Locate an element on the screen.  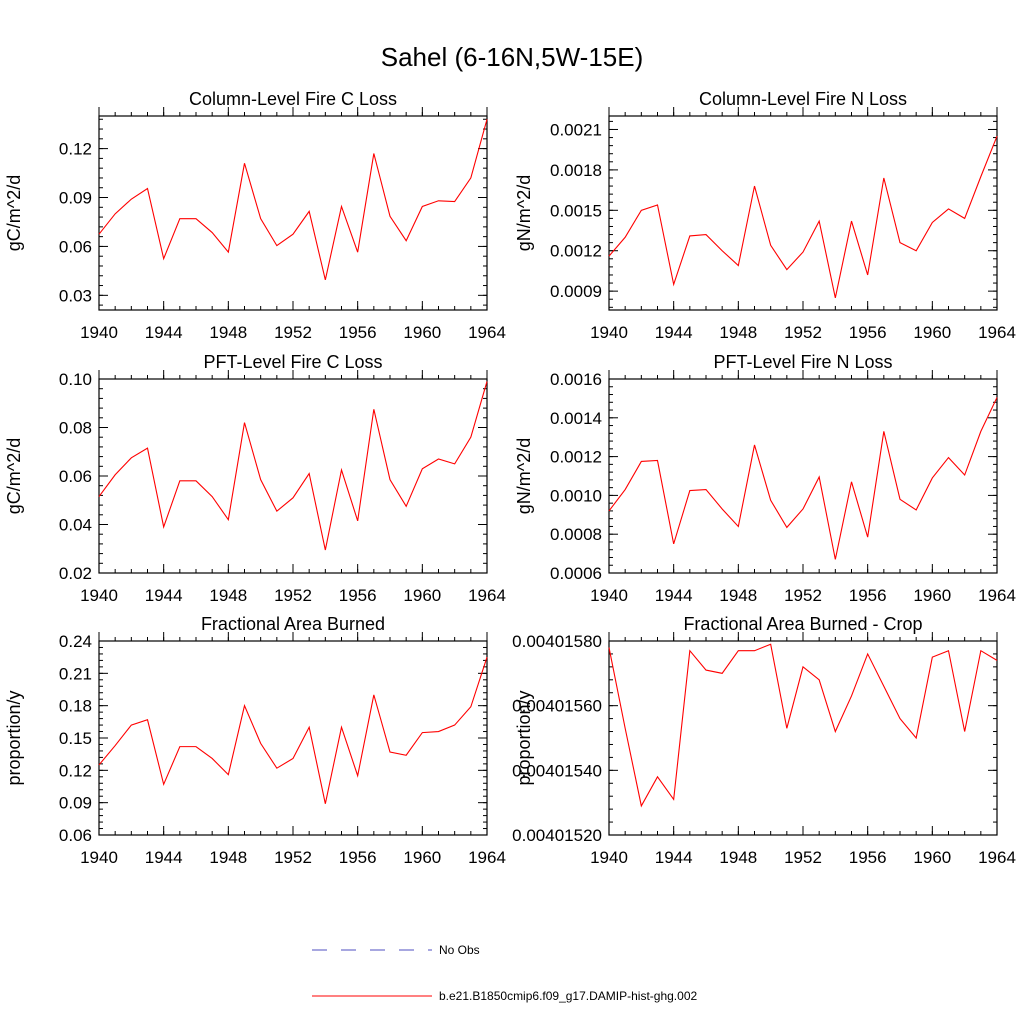
y-tick-label: 0.0010 is located at coordinates (576, 495).